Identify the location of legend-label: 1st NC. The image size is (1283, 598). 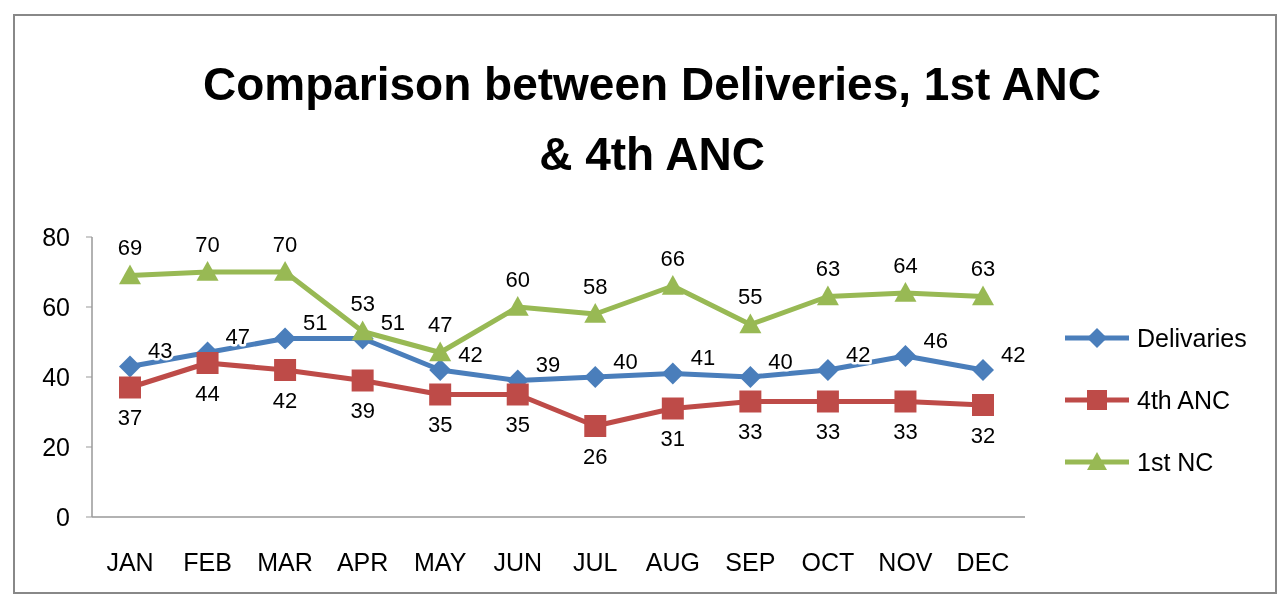
(1175, 461).